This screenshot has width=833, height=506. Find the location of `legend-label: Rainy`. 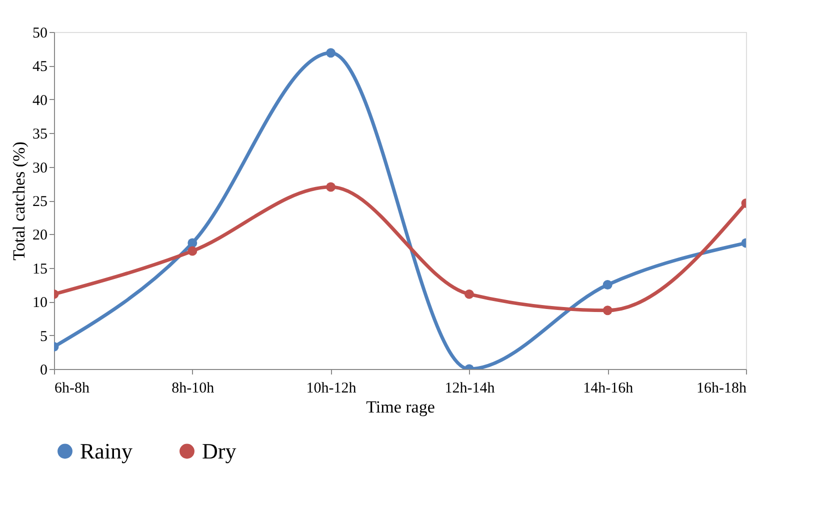

legend-label: Rainy is located at coordinates (106, 451).